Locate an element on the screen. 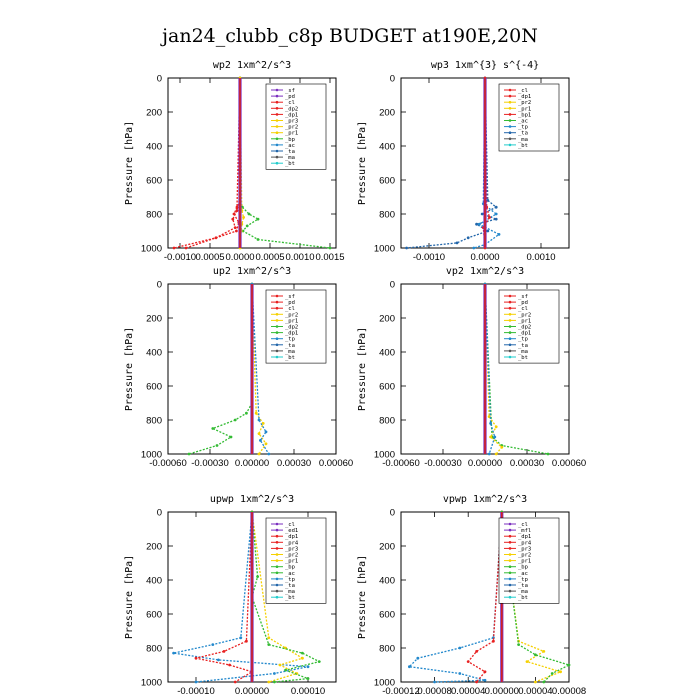 This screenshot has width=700, height=700. legend-label: _bp1 is located at coordinates (524, 115).